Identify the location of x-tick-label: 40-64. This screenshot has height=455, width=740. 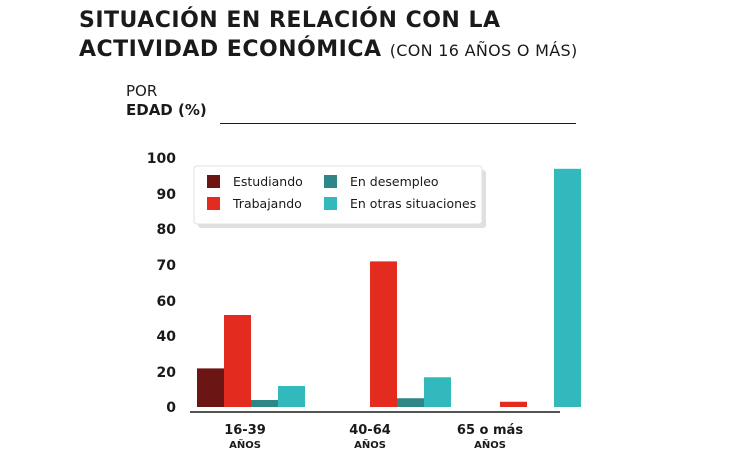
(370, 430).